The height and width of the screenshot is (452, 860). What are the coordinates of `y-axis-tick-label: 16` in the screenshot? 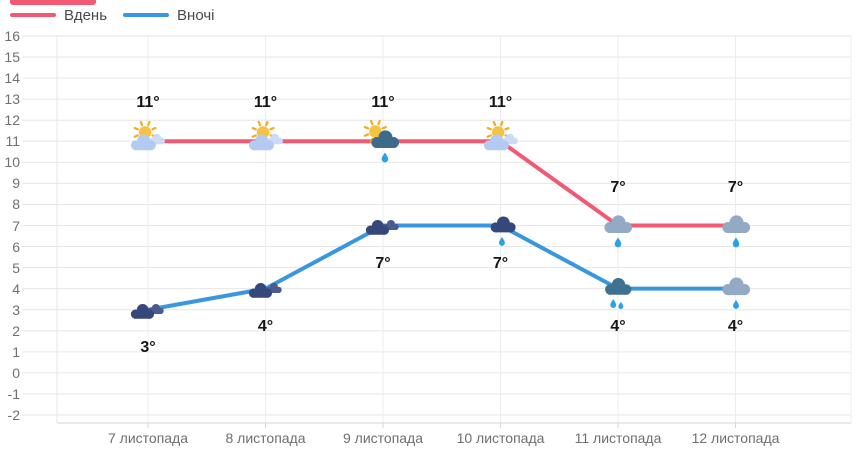 It's located at (12, 36).